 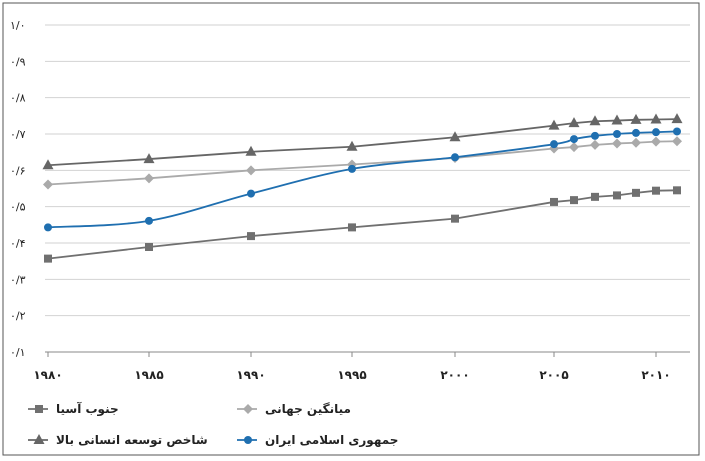 I want to click on legend-item: میانگین جهانی, so click(x=294, y=409).